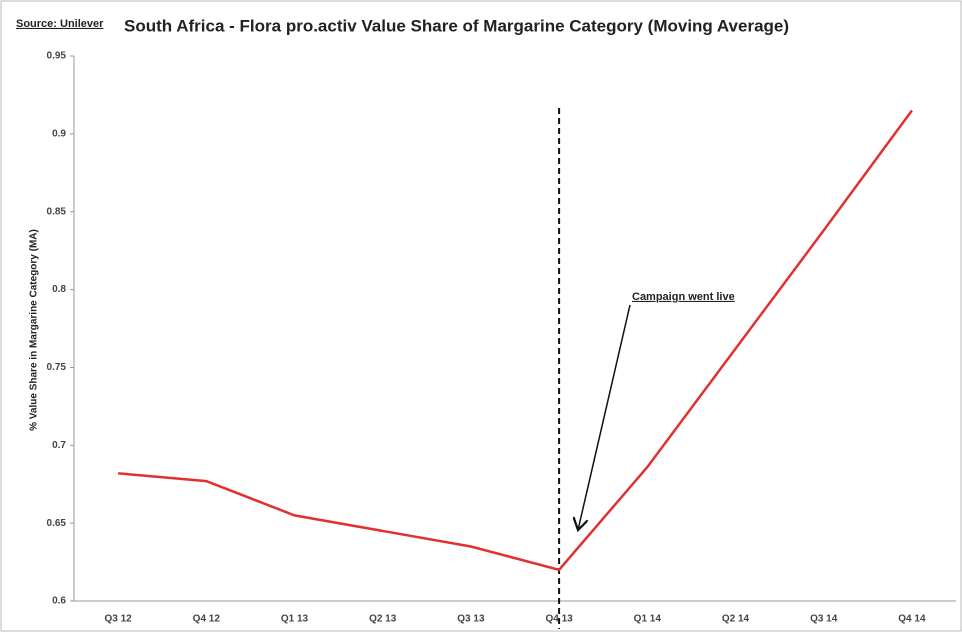 The height and width of the screenshot is (632, 962). What do you see at coordinates (34, 330) in the screenshot?
I see `y-axis-label: % Value Share in Margarine Category (MA)` at bounding box center [34, 330].